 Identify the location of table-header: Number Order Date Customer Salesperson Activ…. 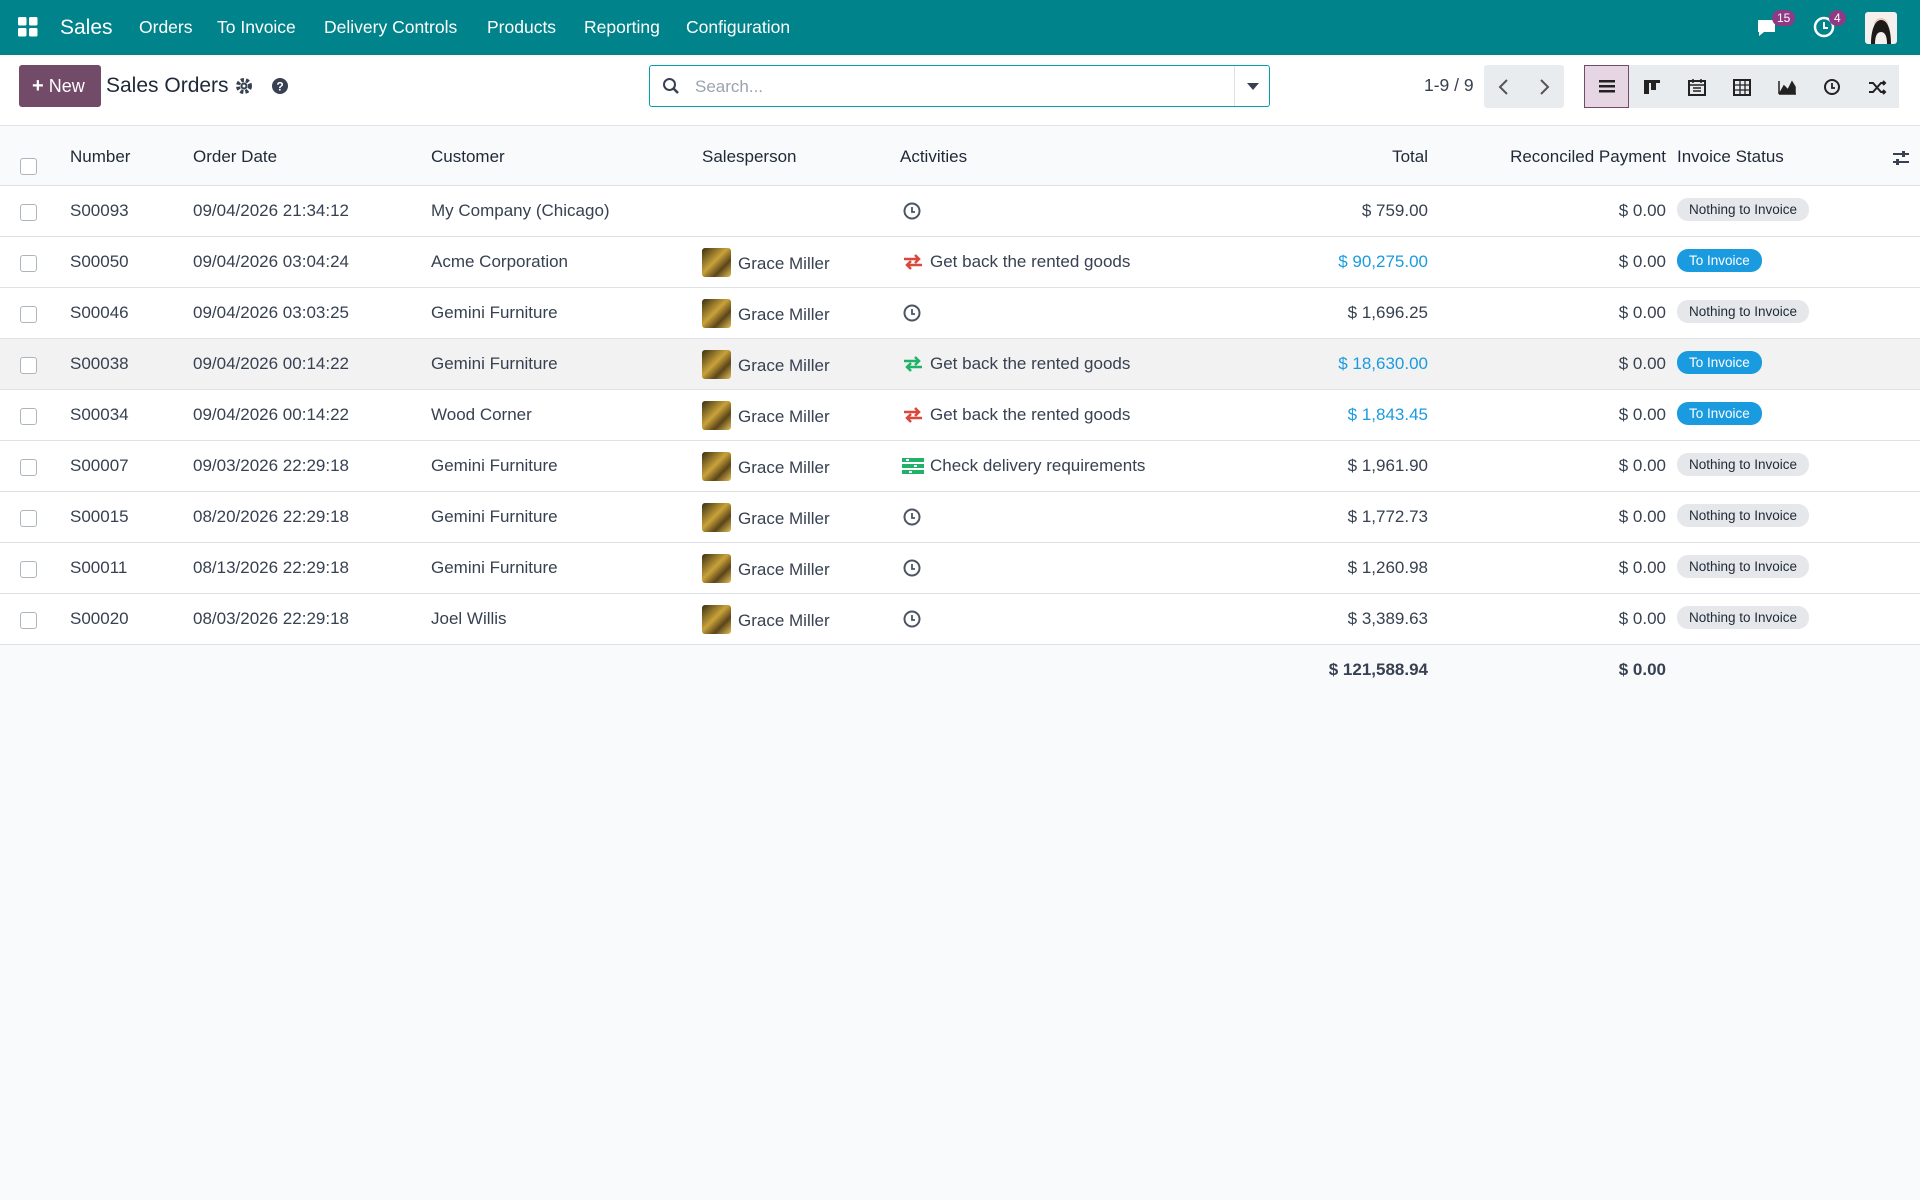
(960, 156).